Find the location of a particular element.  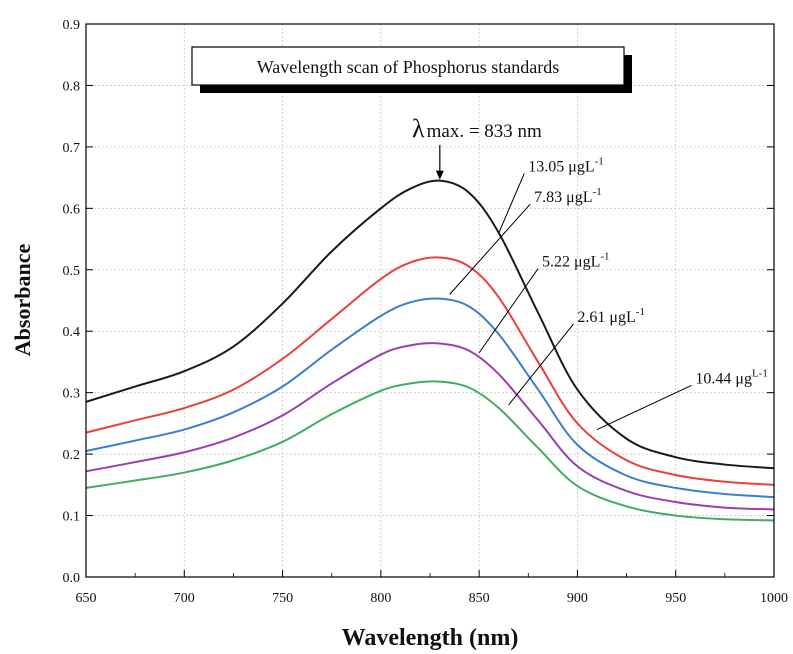

y-axis-title: Absorbance is located at coordinates (22, 300).